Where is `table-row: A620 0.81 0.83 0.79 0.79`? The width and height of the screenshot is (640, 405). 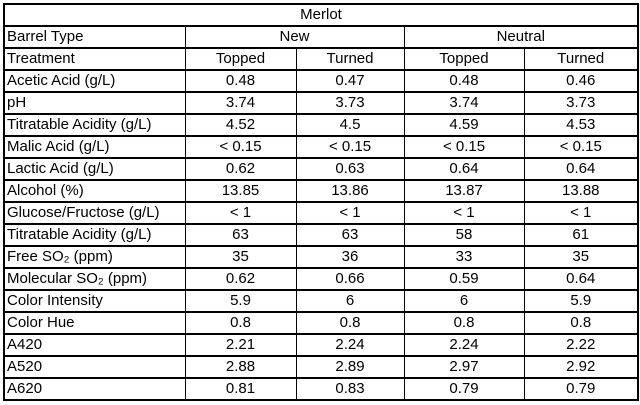 table-row: A620 0.81 0.83 0.79 0.79 is located at coordinates (321, 389).